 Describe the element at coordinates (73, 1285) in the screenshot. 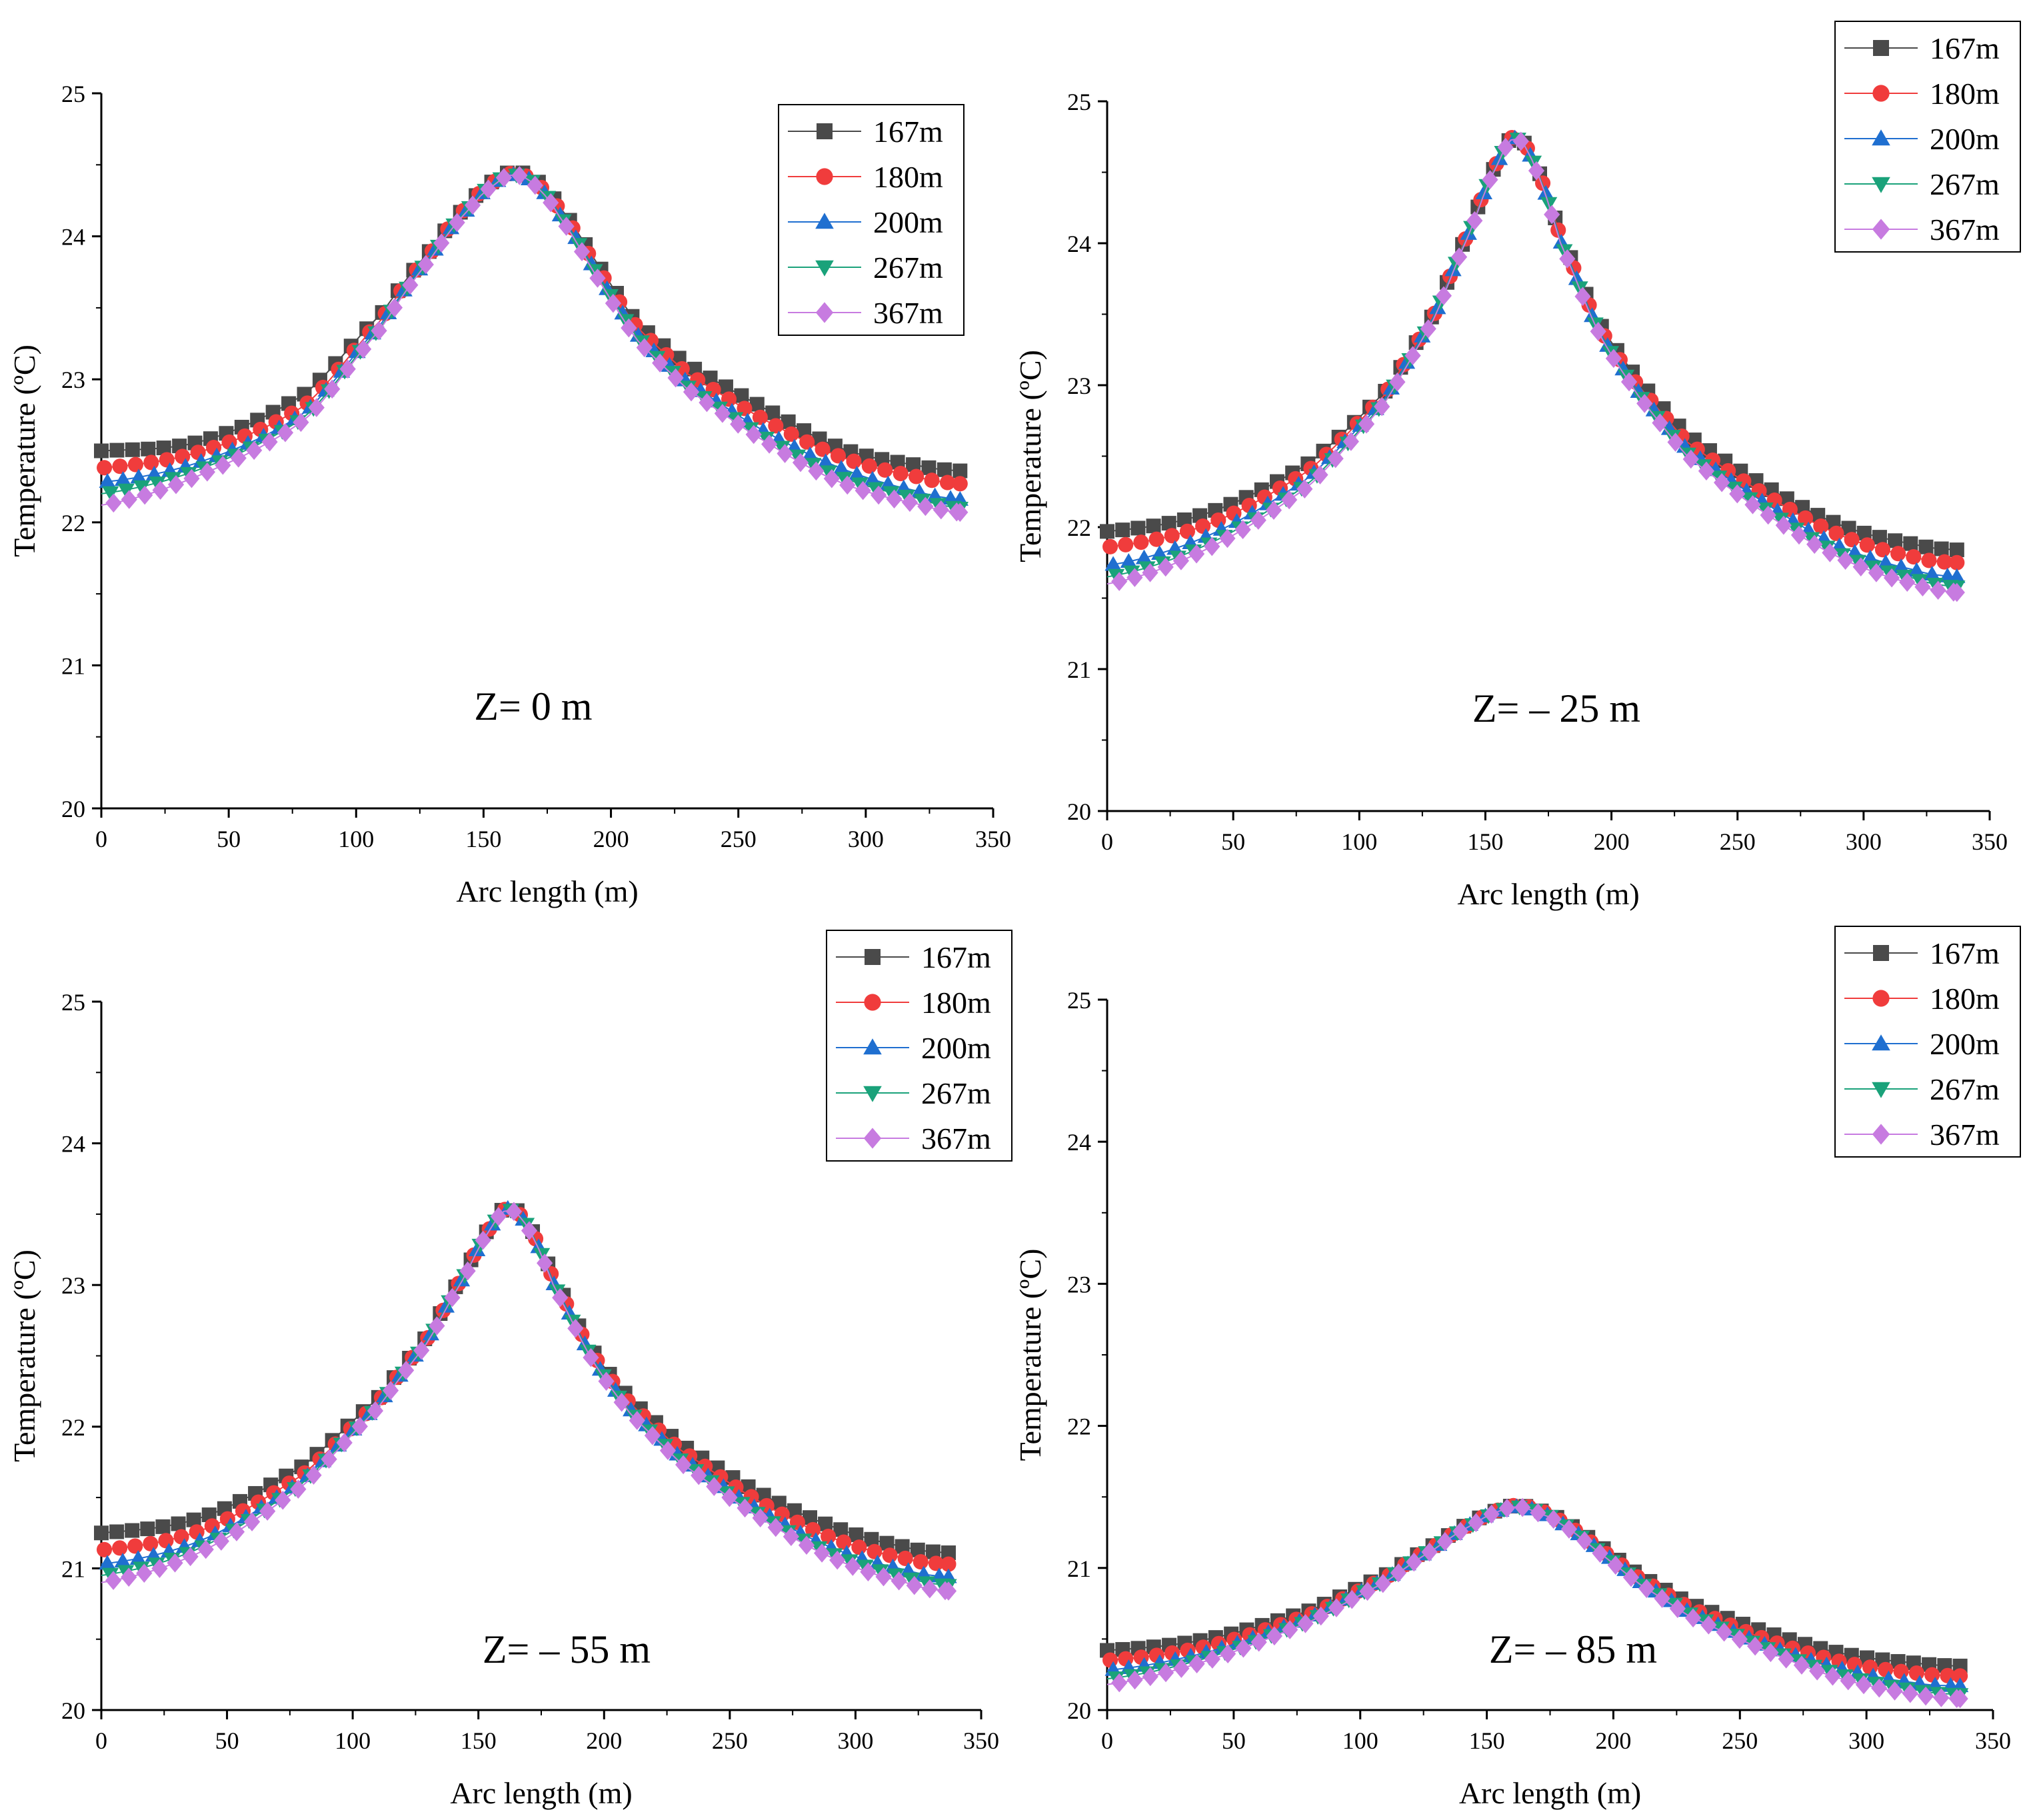

I see `y-tick-label: 23` at that location.